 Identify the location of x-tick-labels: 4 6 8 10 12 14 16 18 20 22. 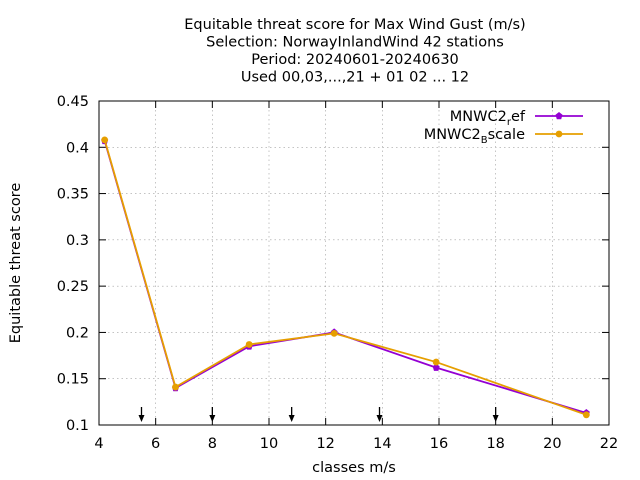
(356, 444).